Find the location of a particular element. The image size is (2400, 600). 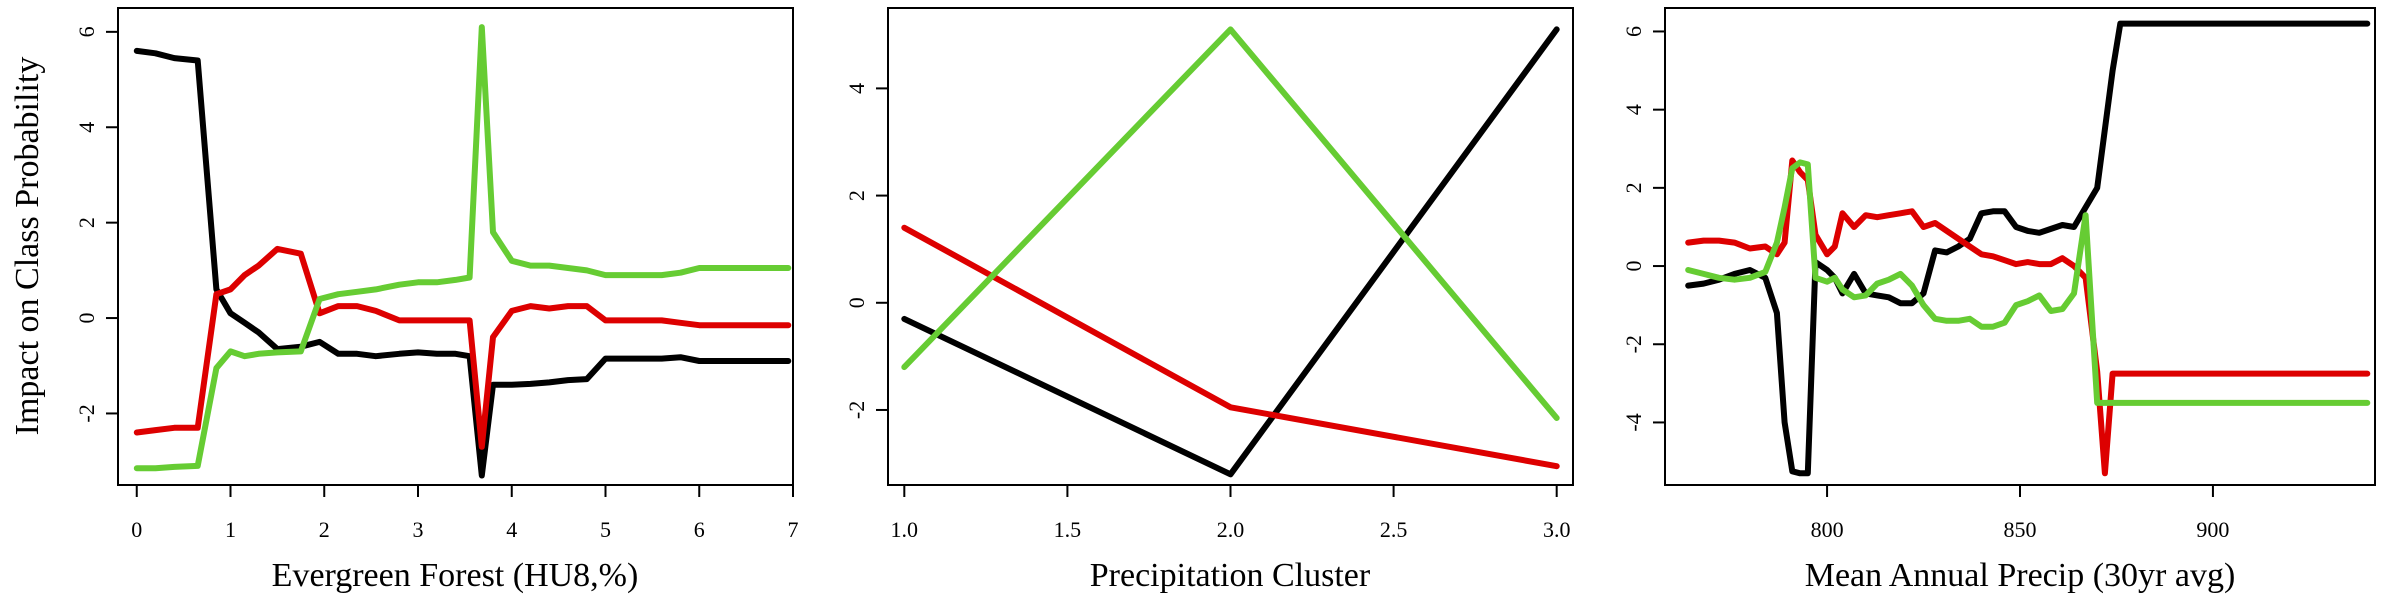

x-axis-label: Evergreen Forest (HU8,%) is located at coordinates (455, 575).